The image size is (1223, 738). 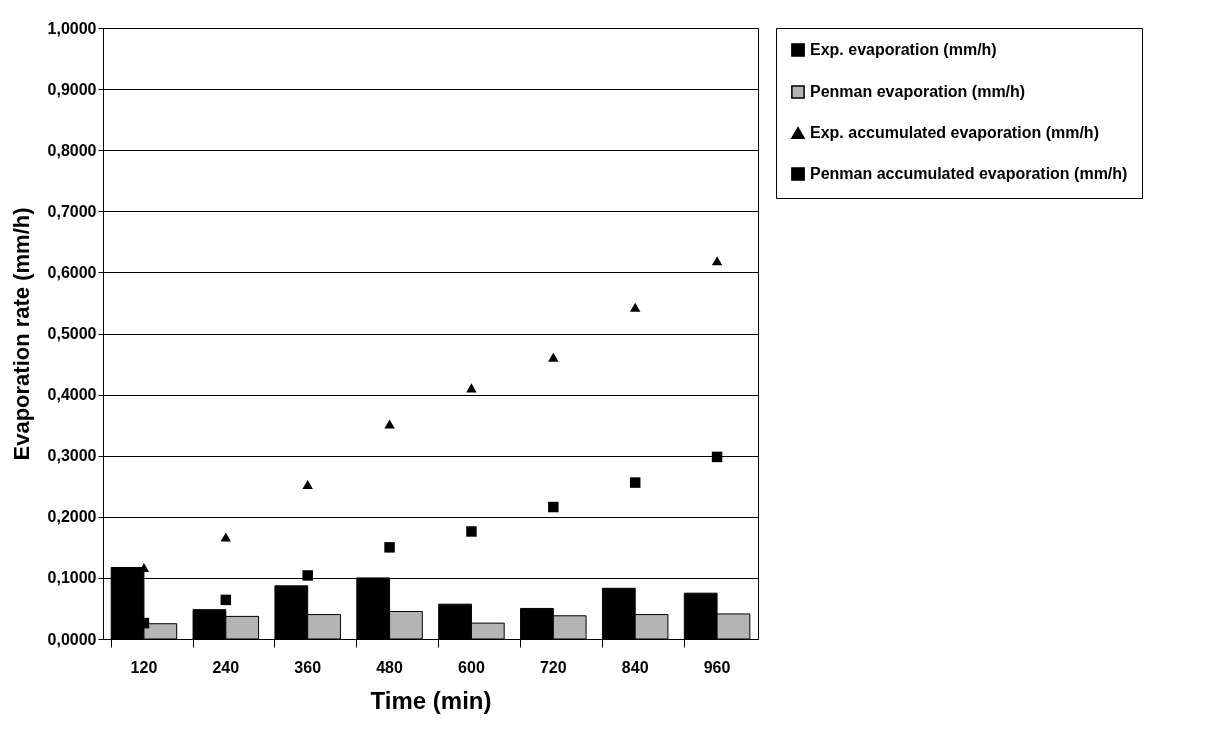 I want to click on legend-label: Penman evaporation (mm/h), so click(x=918, y=91).